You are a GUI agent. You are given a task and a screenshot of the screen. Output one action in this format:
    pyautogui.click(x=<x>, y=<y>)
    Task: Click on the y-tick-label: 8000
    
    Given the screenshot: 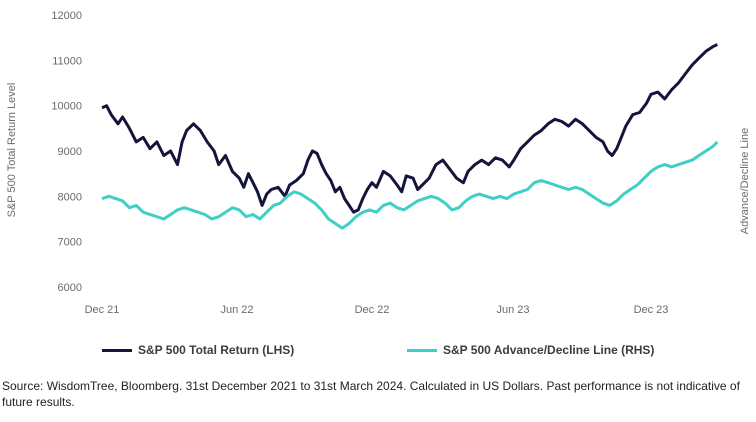 What is the action you would take?
    pyautogui.click(x=70, y=197)
    